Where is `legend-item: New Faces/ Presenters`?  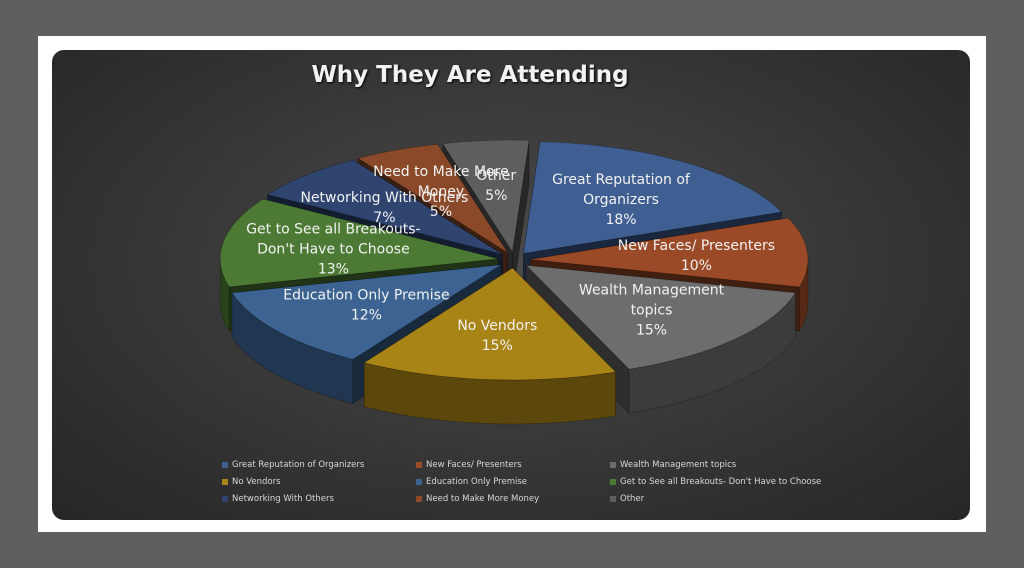 legend-item: New Faces/ Presenters is located at coordinates (513, 465).